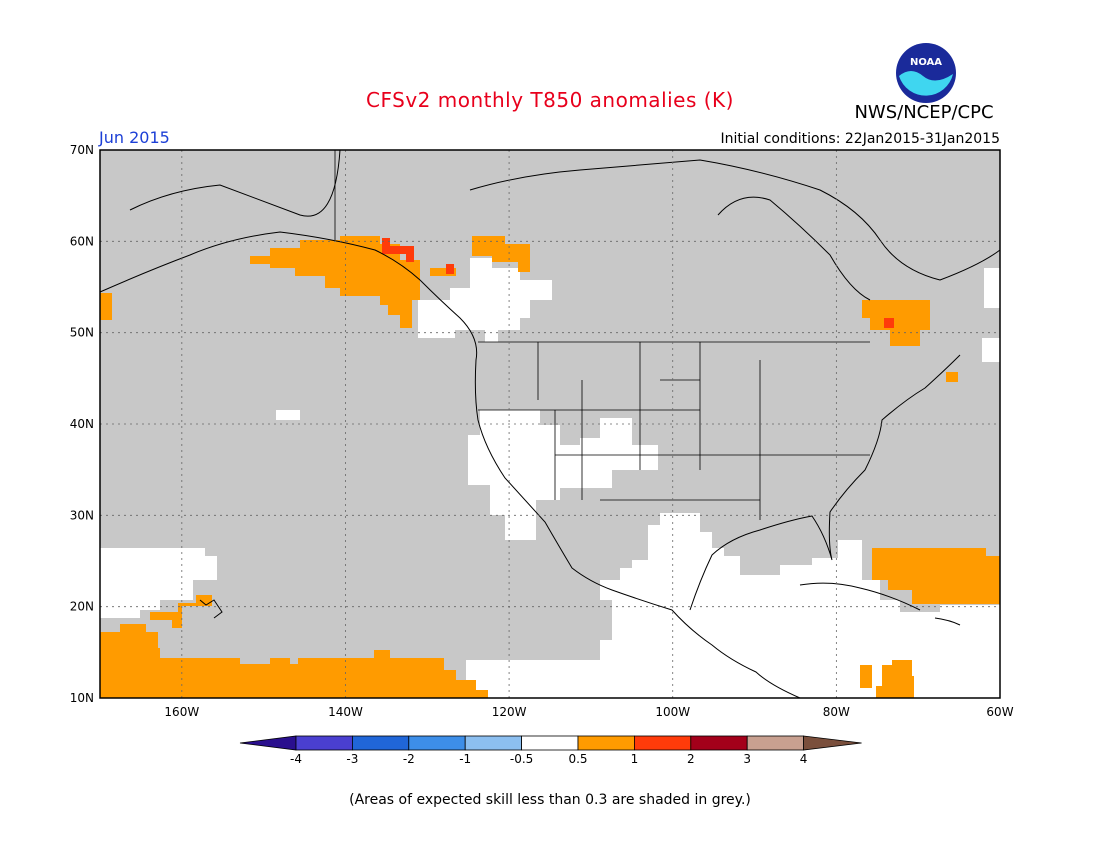 This screenshot has width=1100, height=850. What do you see at coordinates (638, 283) in the screenshot?
I see `strong-positive-anomaly-regions` at bounding box center [638, 283].